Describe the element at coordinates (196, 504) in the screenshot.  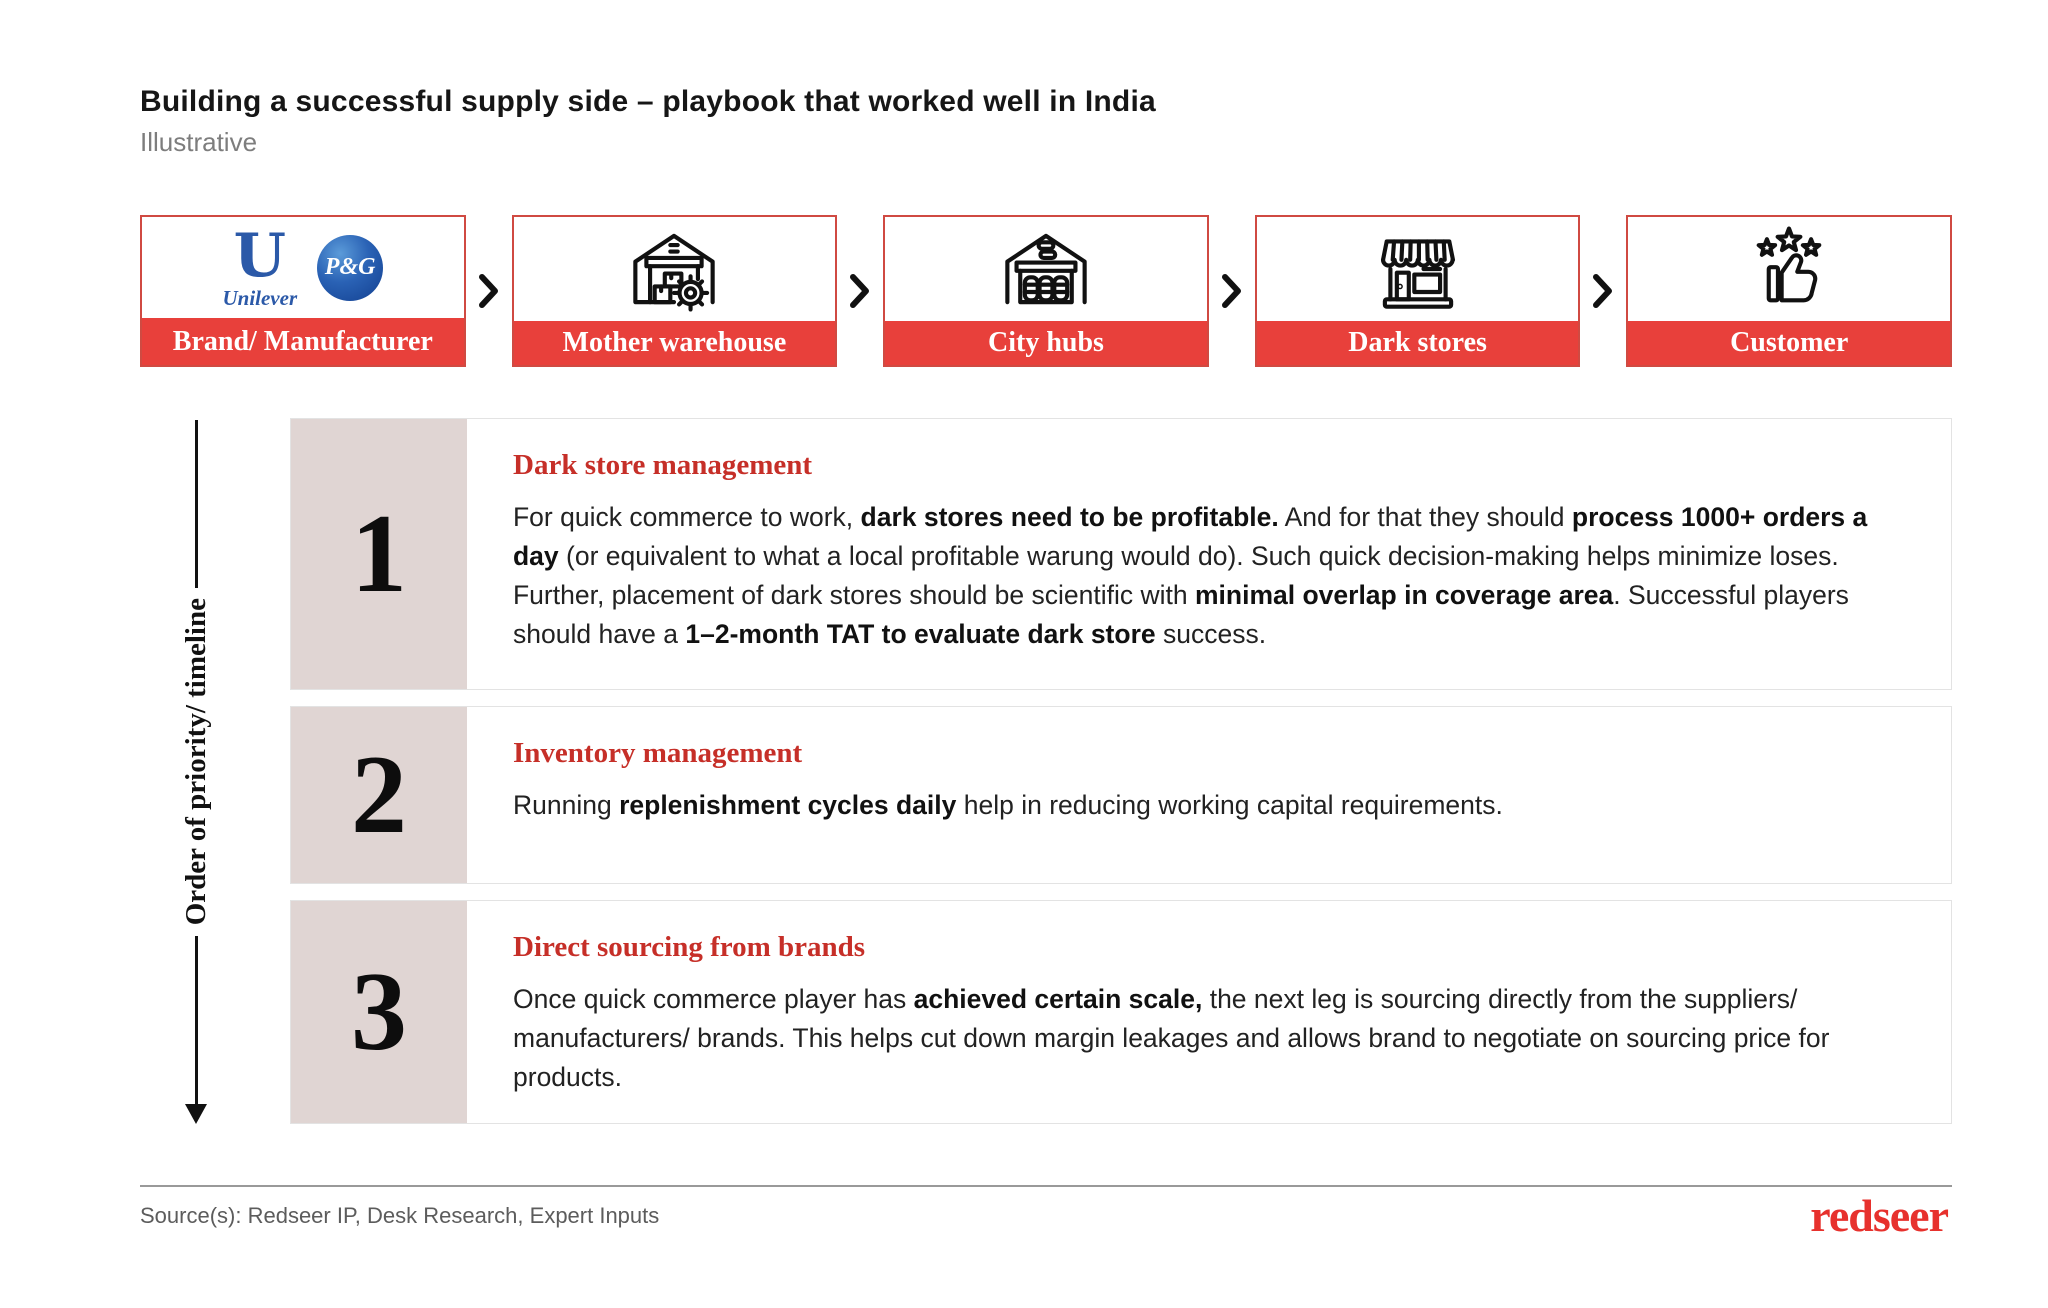
I see `axis-line-top` at that location.